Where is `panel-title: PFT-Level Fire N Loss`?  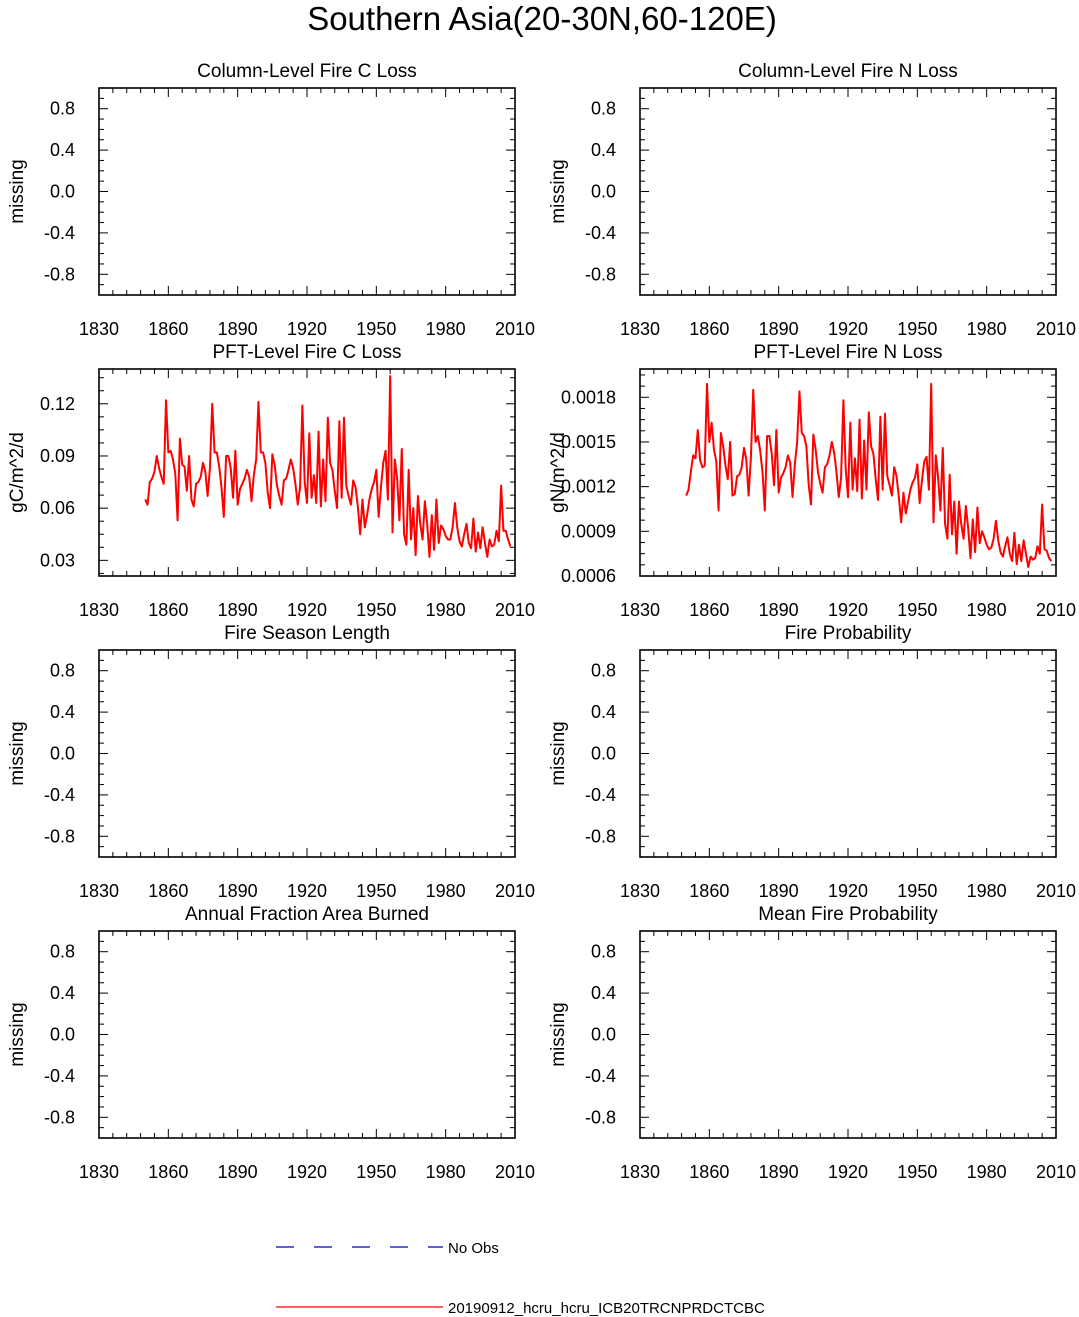 panel-title: PFT-Level Fire N Loss is located at coordinates (848, 352).